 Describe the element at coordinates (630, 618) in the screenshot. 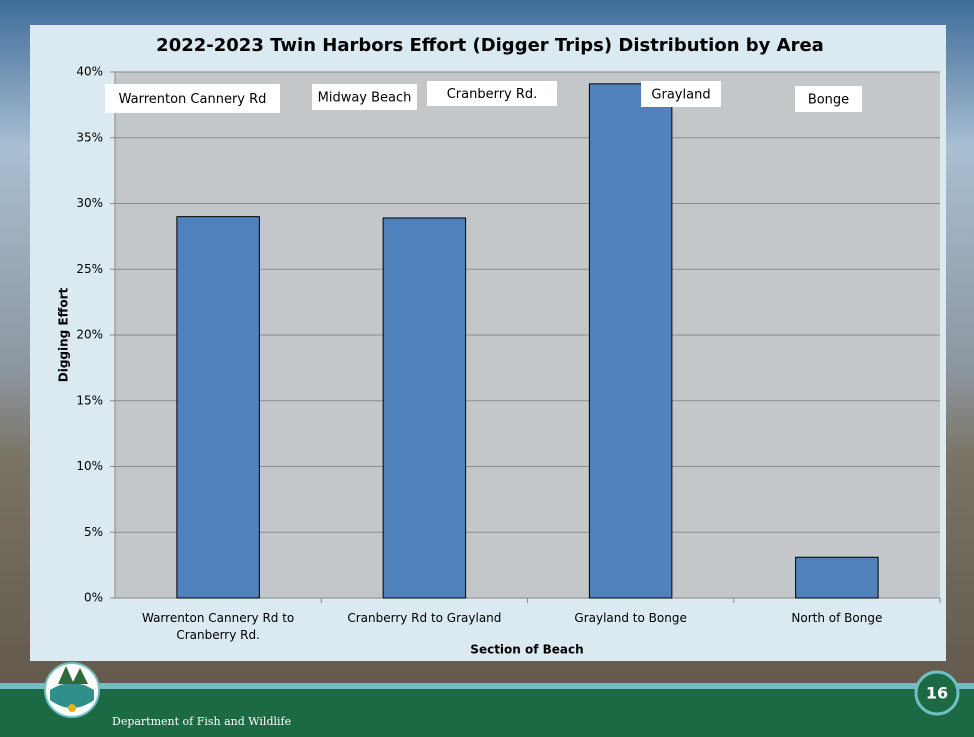

I see `x-tick-label: Grayland to Bonge` at that location.